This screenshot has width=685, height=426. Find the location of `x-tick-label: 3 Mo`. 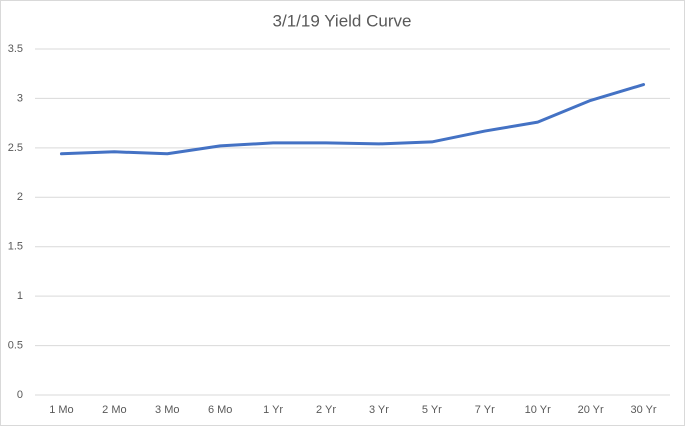

x-tick-label: 3 Mo is located at coordinates (167, 410).